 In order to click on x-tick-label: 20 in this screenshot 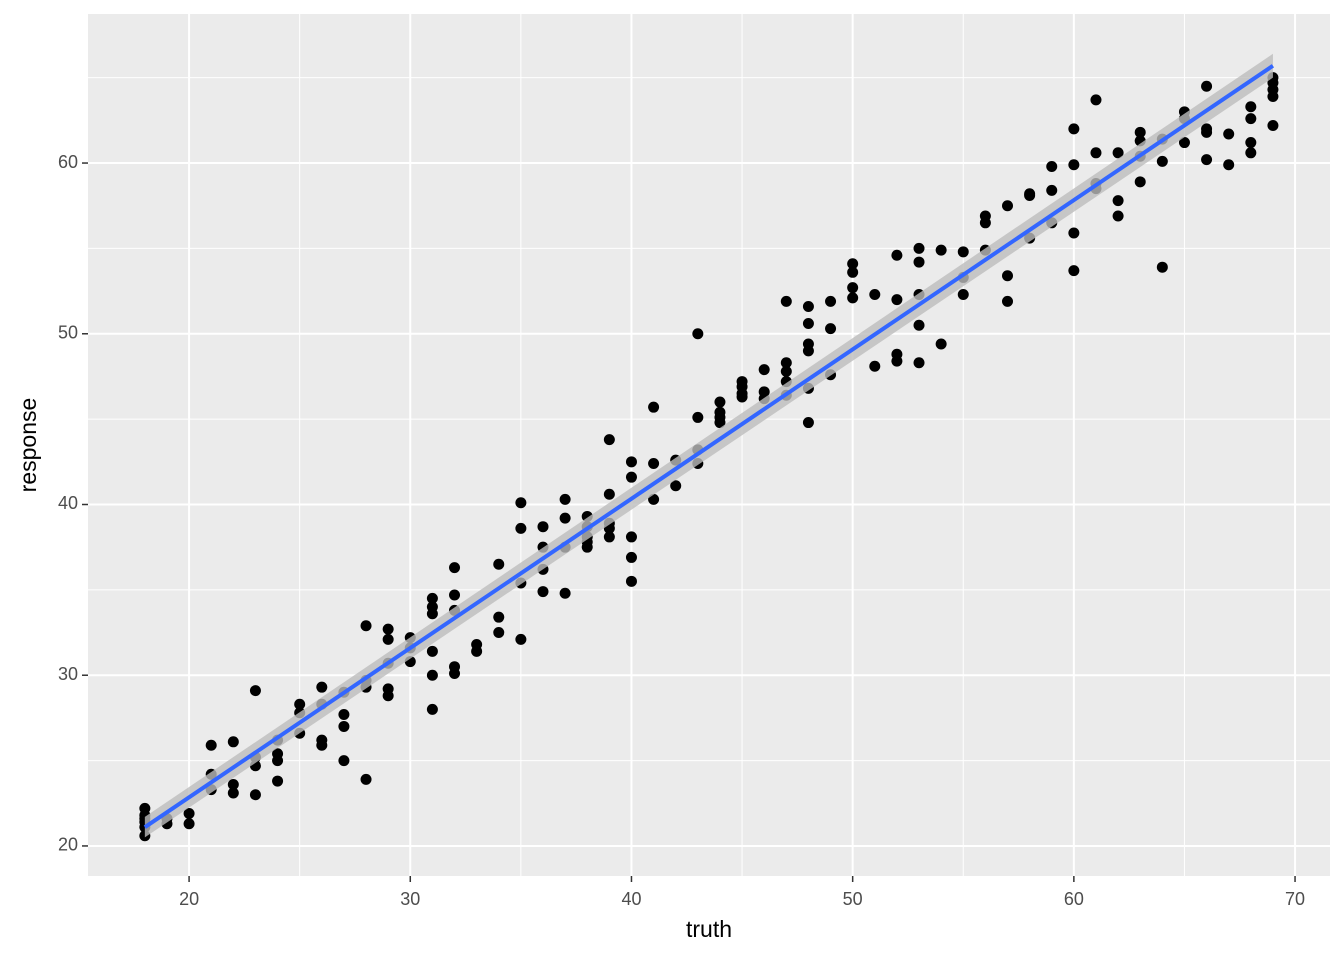, I will do `click(189, 899)`.